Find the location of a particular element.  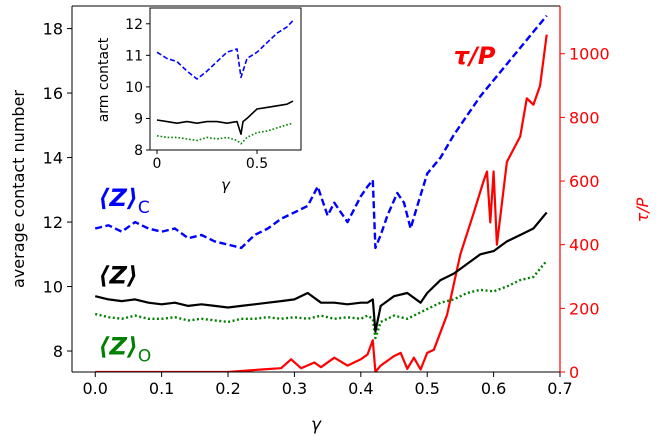

x-axis-label: γ is located at coordinates (316, 425).